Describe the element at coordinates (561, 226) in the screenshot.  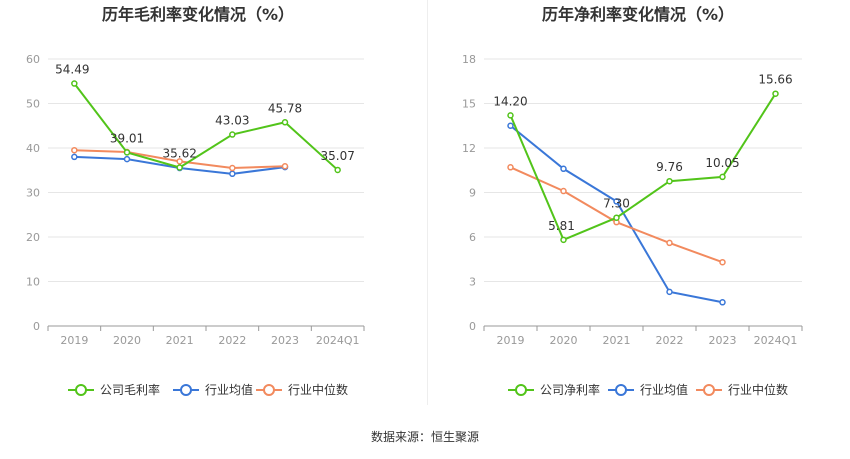
I see `data-label: 5.81` at that location.